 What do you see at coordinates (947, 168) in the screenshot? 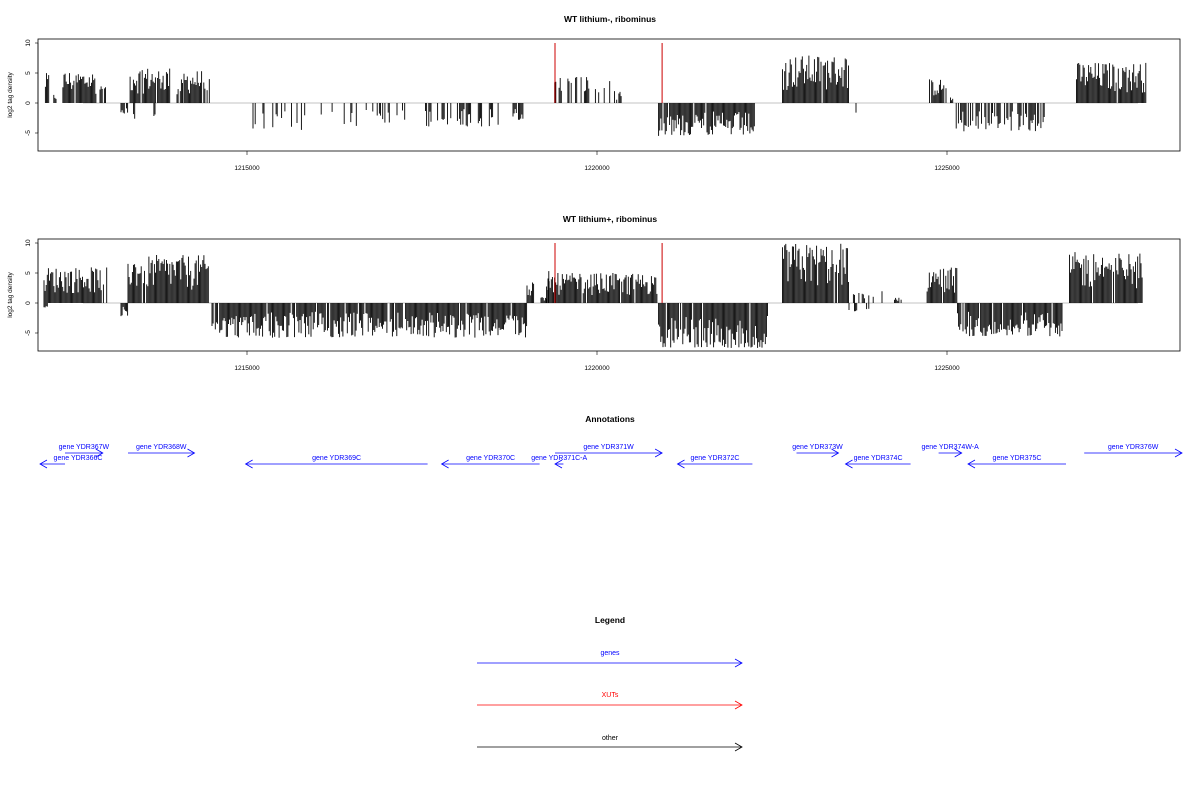
I see `track1-xtick-label: 1225000` at bounding box center [947, 168].